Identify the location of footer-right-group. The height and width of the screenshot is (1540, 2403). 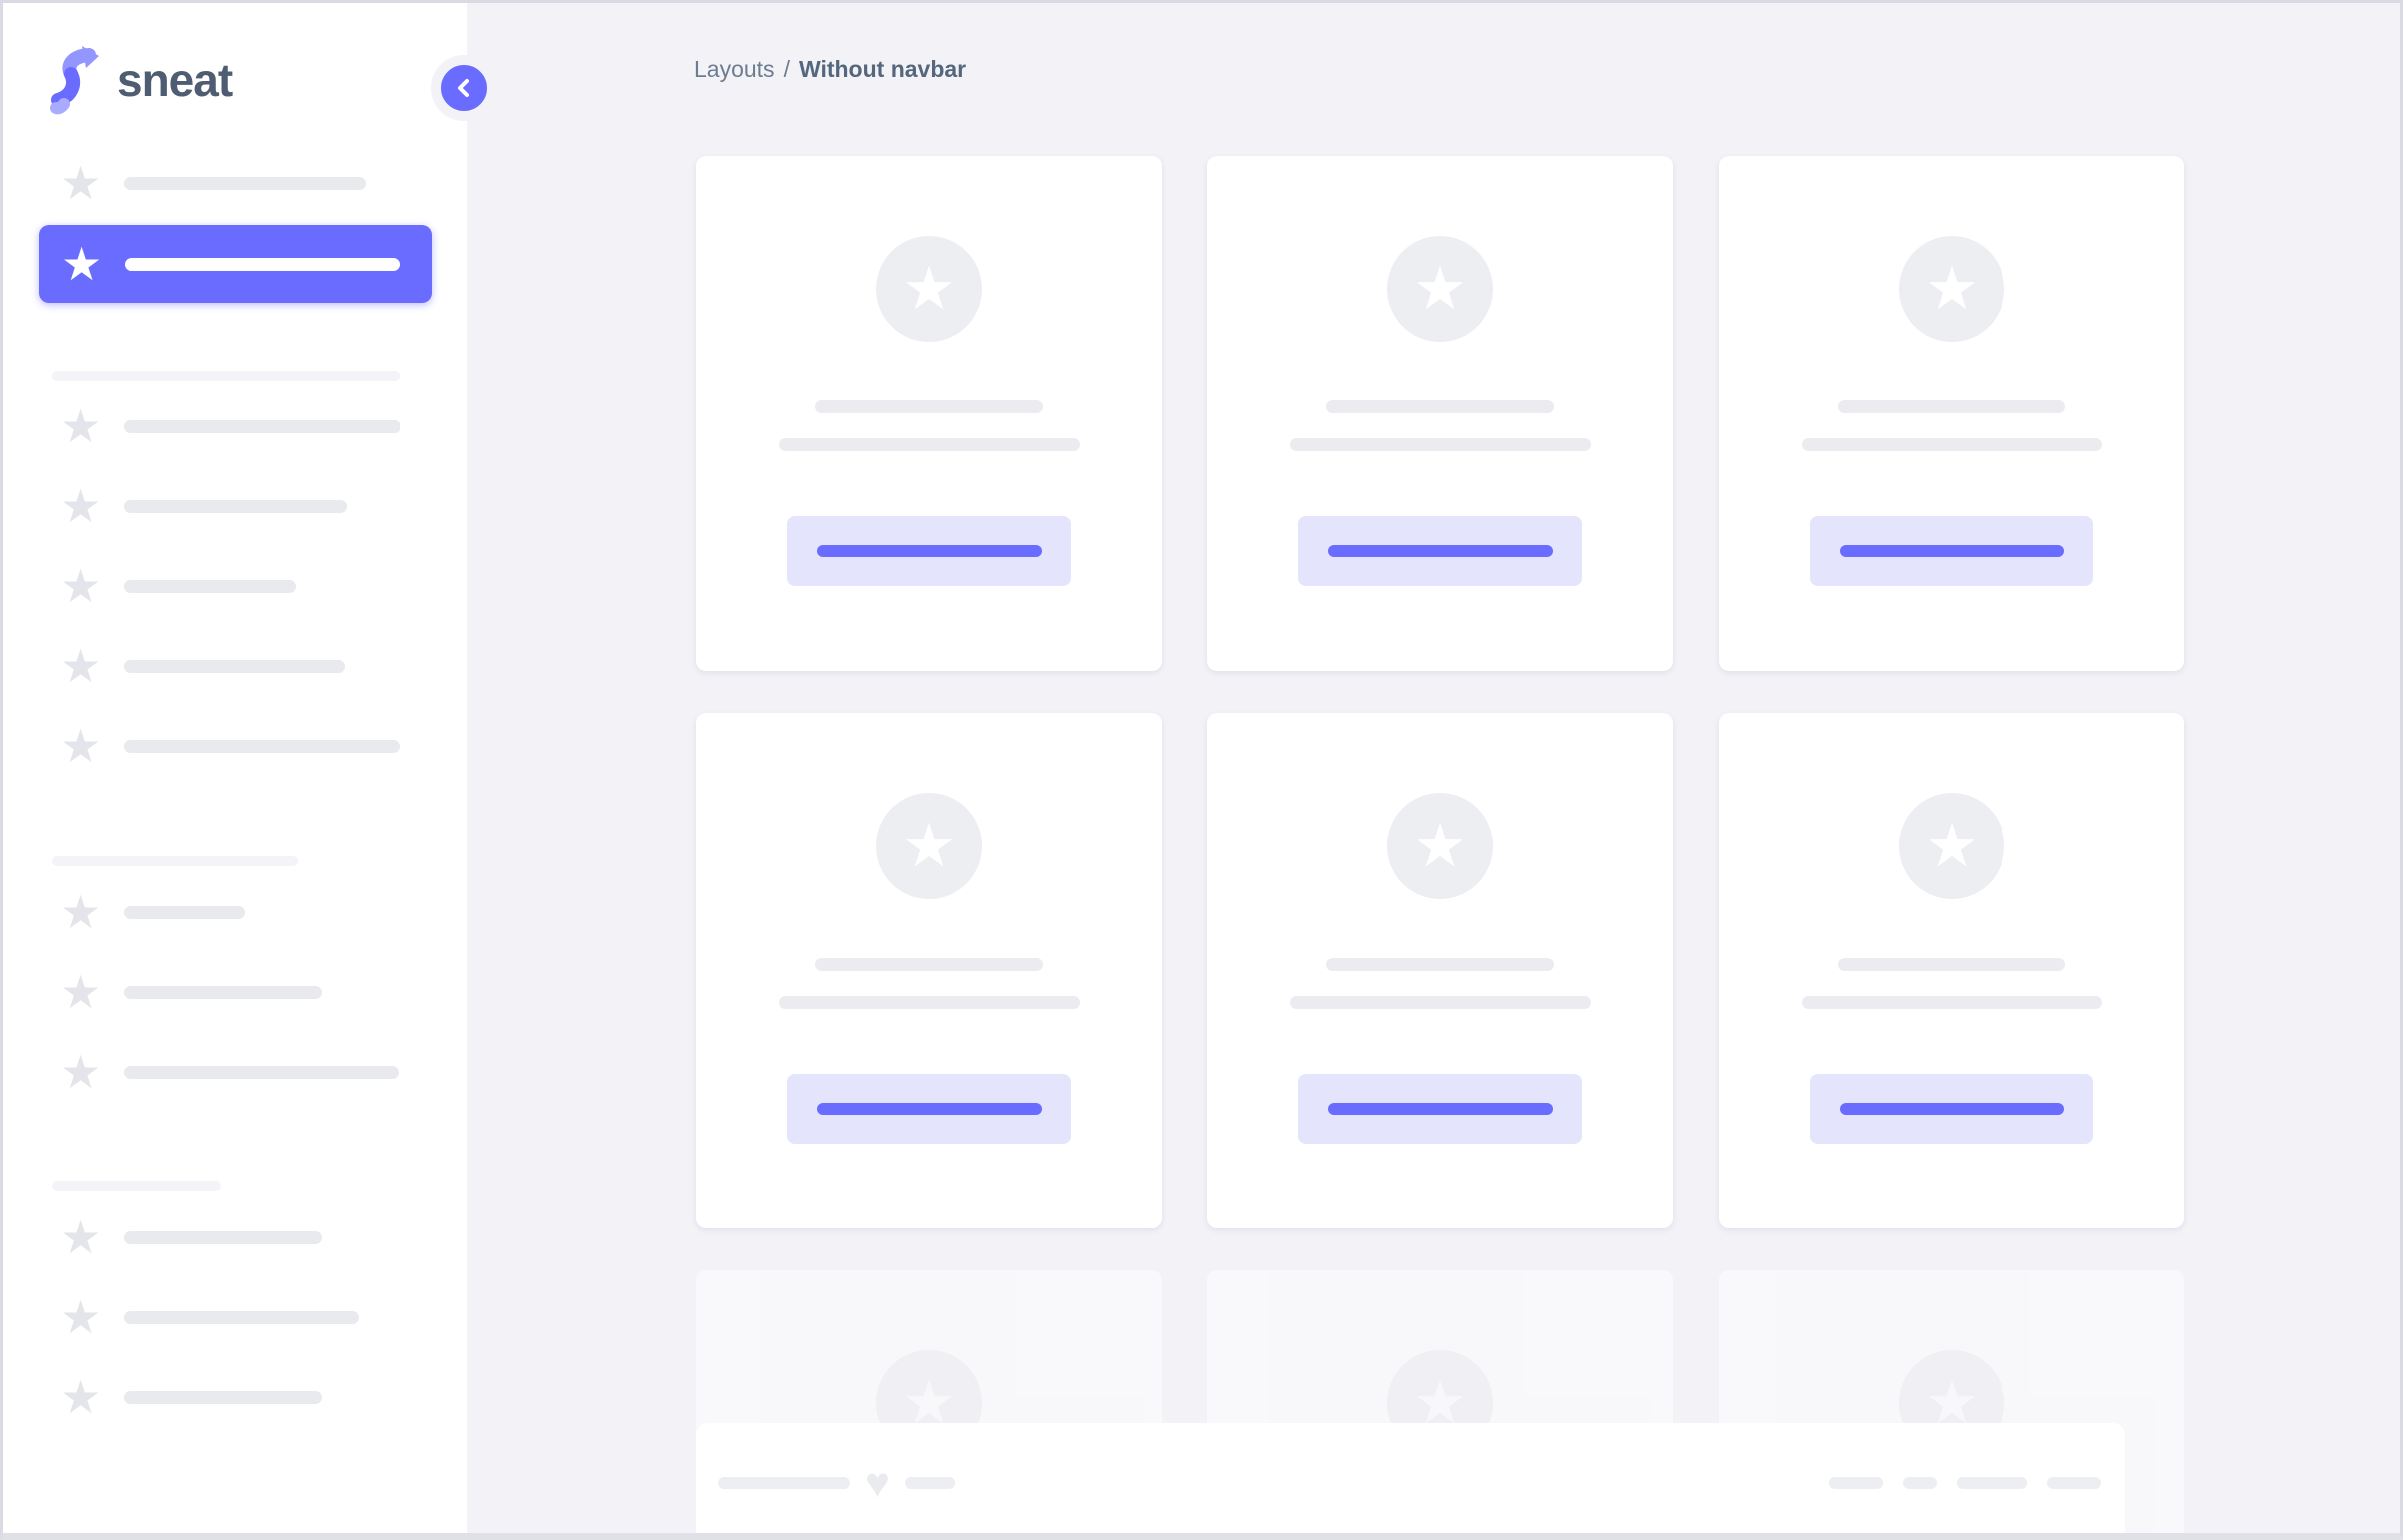
(1965, 1483).